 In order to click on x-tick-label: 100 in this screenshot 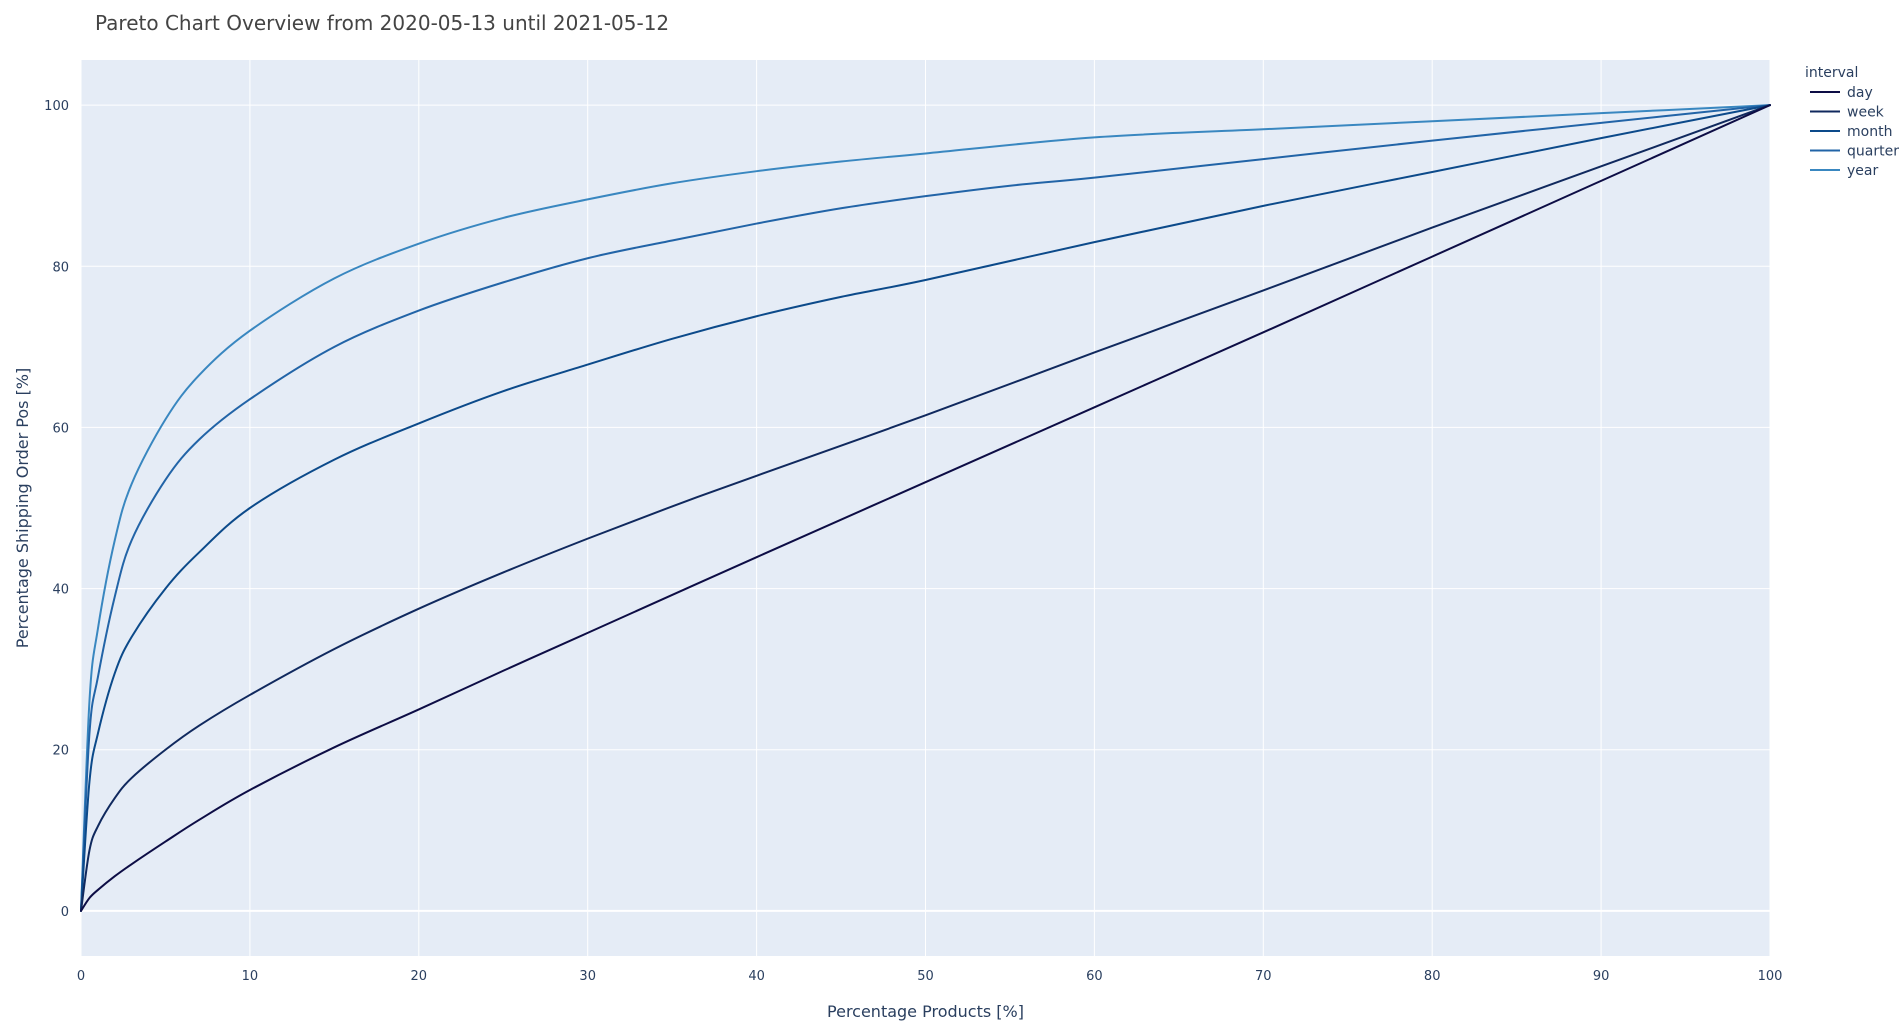, I will do `click(1770, 976)`.